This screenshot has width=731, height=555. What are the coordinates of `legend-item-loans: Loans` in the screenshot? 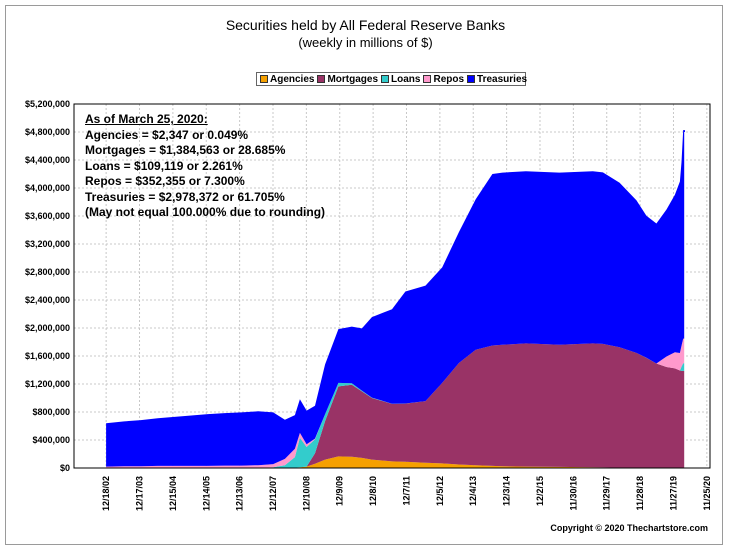 It's located at (400, 79).